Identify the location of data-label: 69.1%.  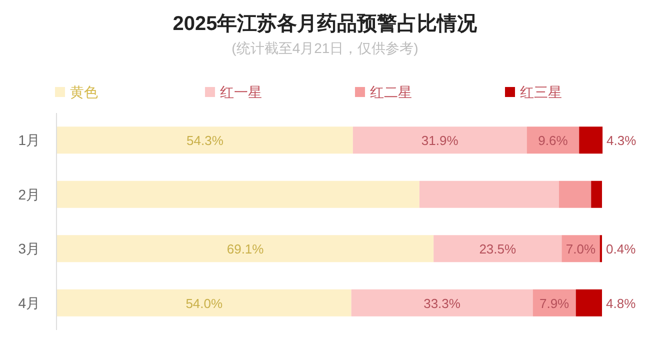
(245, 249).